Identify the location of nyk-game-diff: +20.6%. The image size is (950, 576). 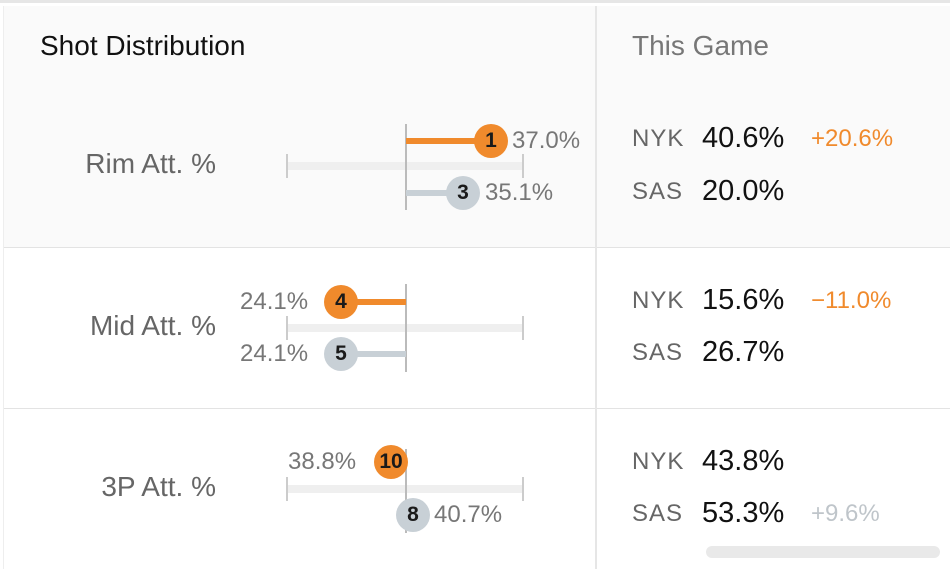
(852, 138).